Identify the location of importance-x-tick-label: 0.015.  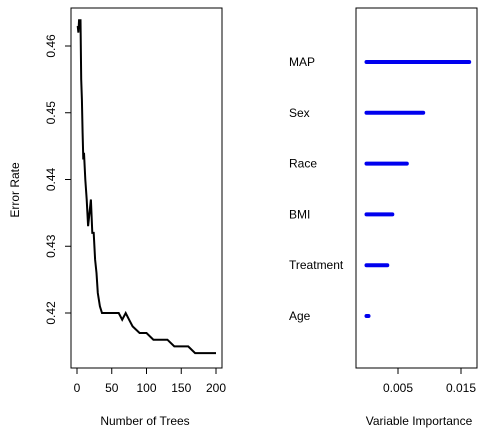
(461, 388).